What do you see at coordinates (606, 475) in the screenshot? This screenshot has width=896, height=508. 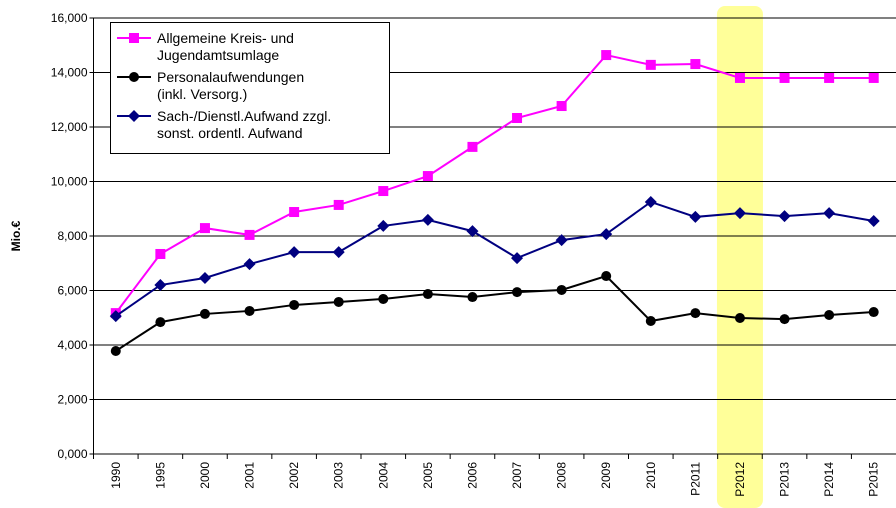 I see `x-tick-label: 2009` at bounding box center [606, 475].